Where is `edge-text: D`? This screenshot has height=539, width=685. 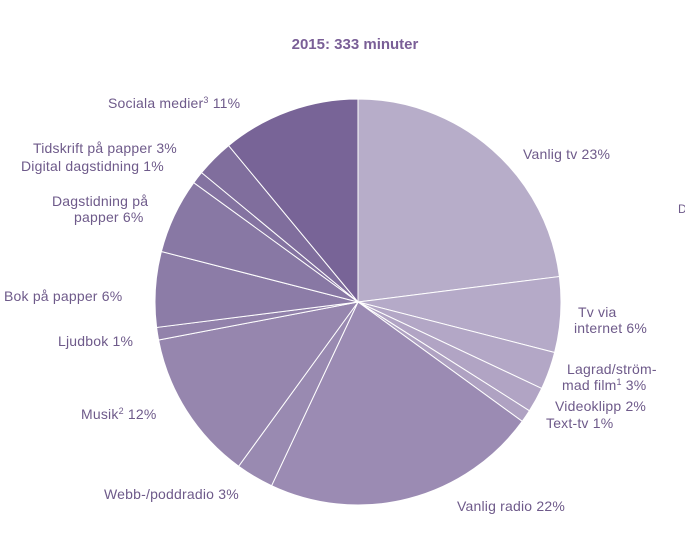 edge-text: D is located at coordinates (681, 209).